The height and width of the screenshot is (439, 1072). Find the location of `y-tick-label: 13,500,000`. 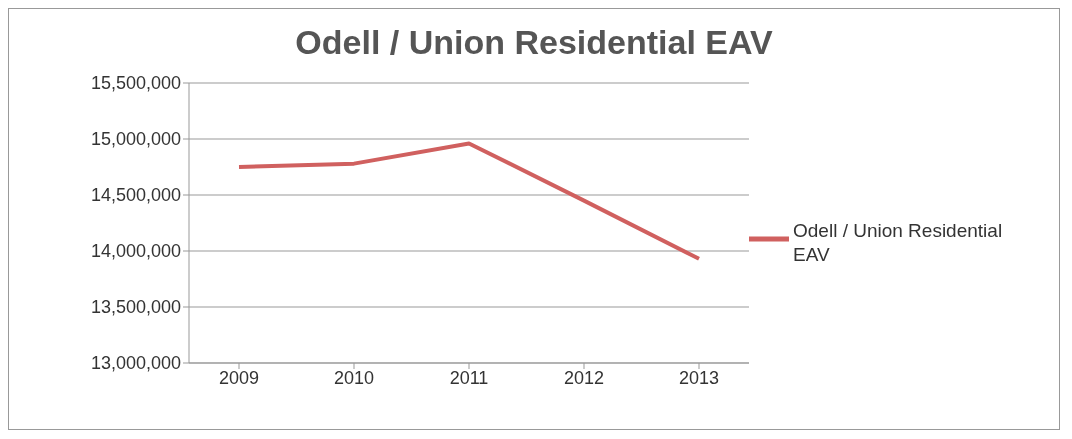

y-tick-label: 13,500,000 is located at coordinates (135, 307).